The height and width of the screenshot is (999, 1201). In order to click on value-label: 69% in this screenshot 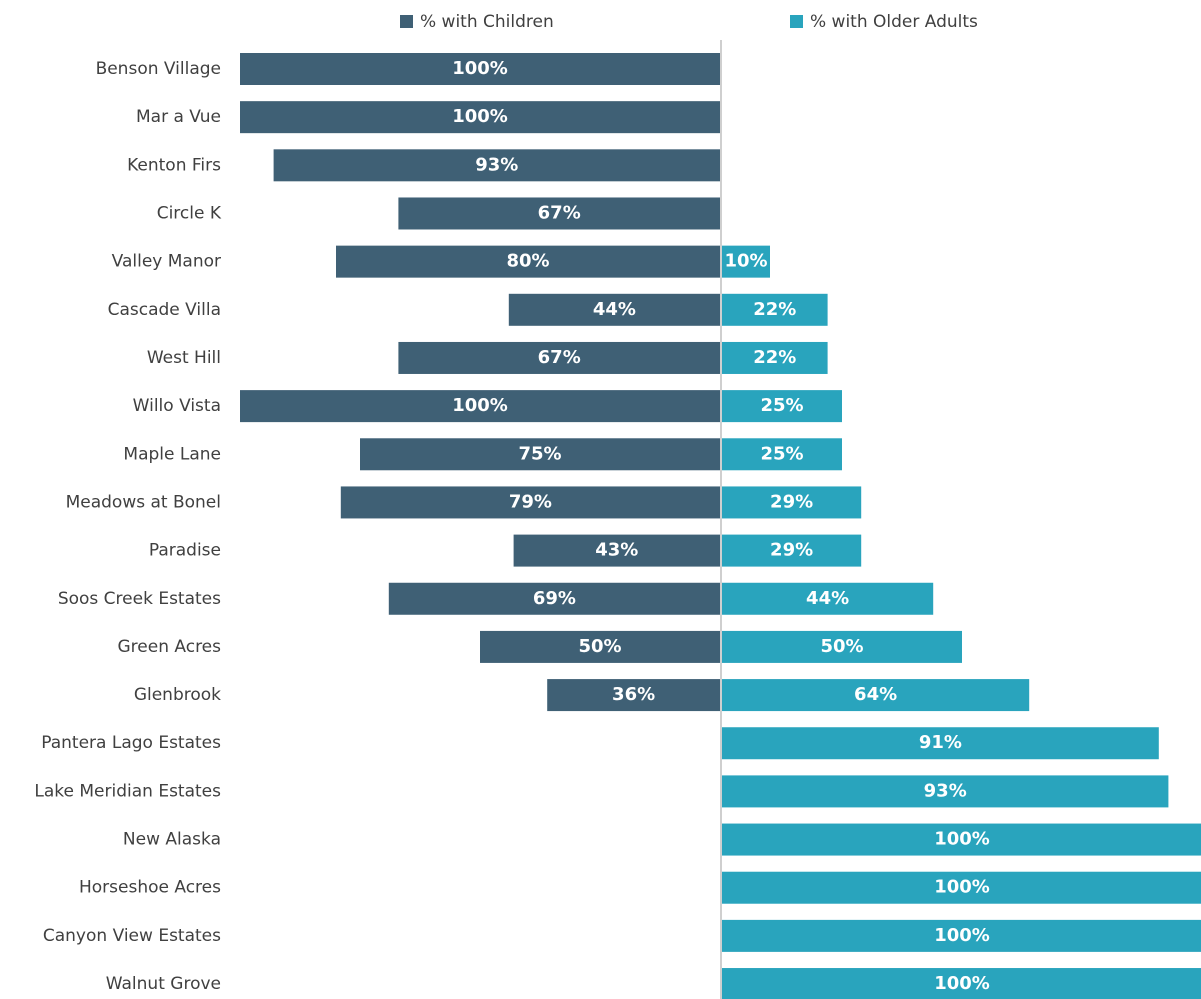, I will do `click(554, 598)`.